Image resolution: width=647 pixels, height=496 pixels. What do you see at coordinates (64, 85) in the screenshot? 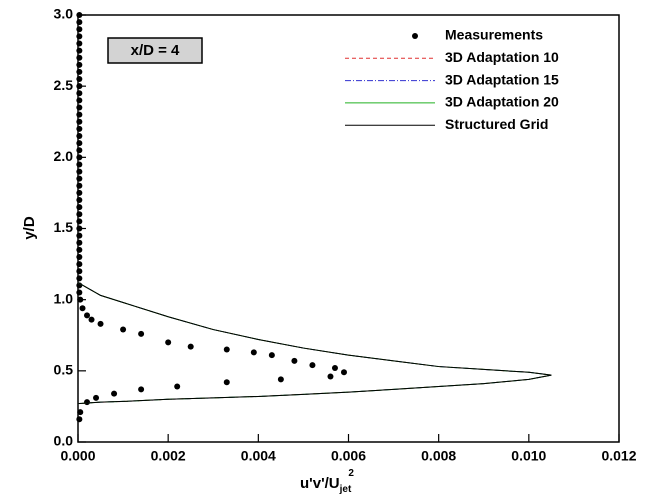
I see `y-tick-label: 2.5` at bounding box center [64, 85].